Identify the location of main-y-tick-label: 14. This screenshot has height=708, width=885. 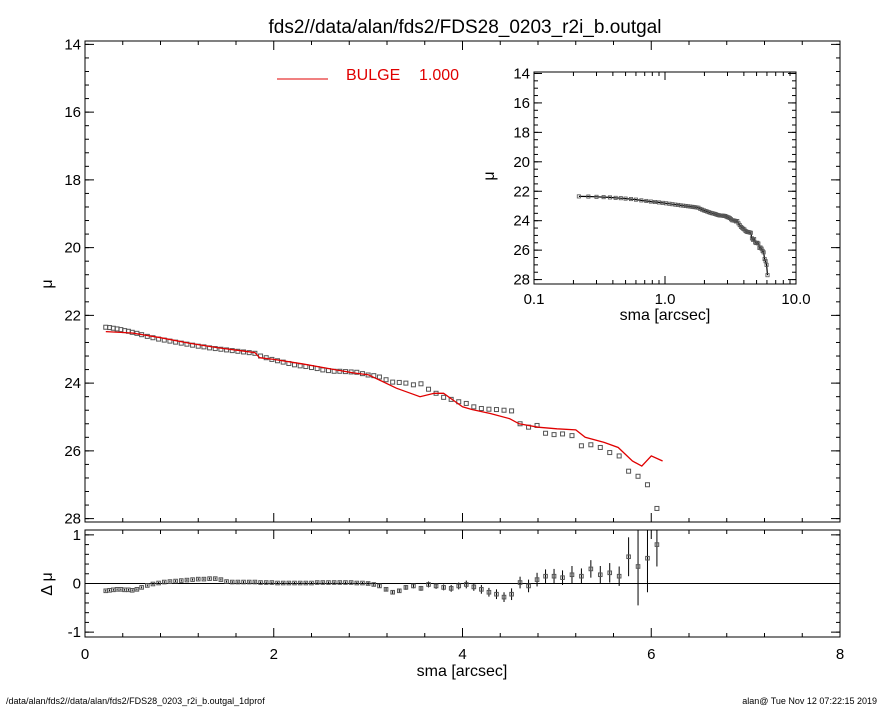
(72, 44).